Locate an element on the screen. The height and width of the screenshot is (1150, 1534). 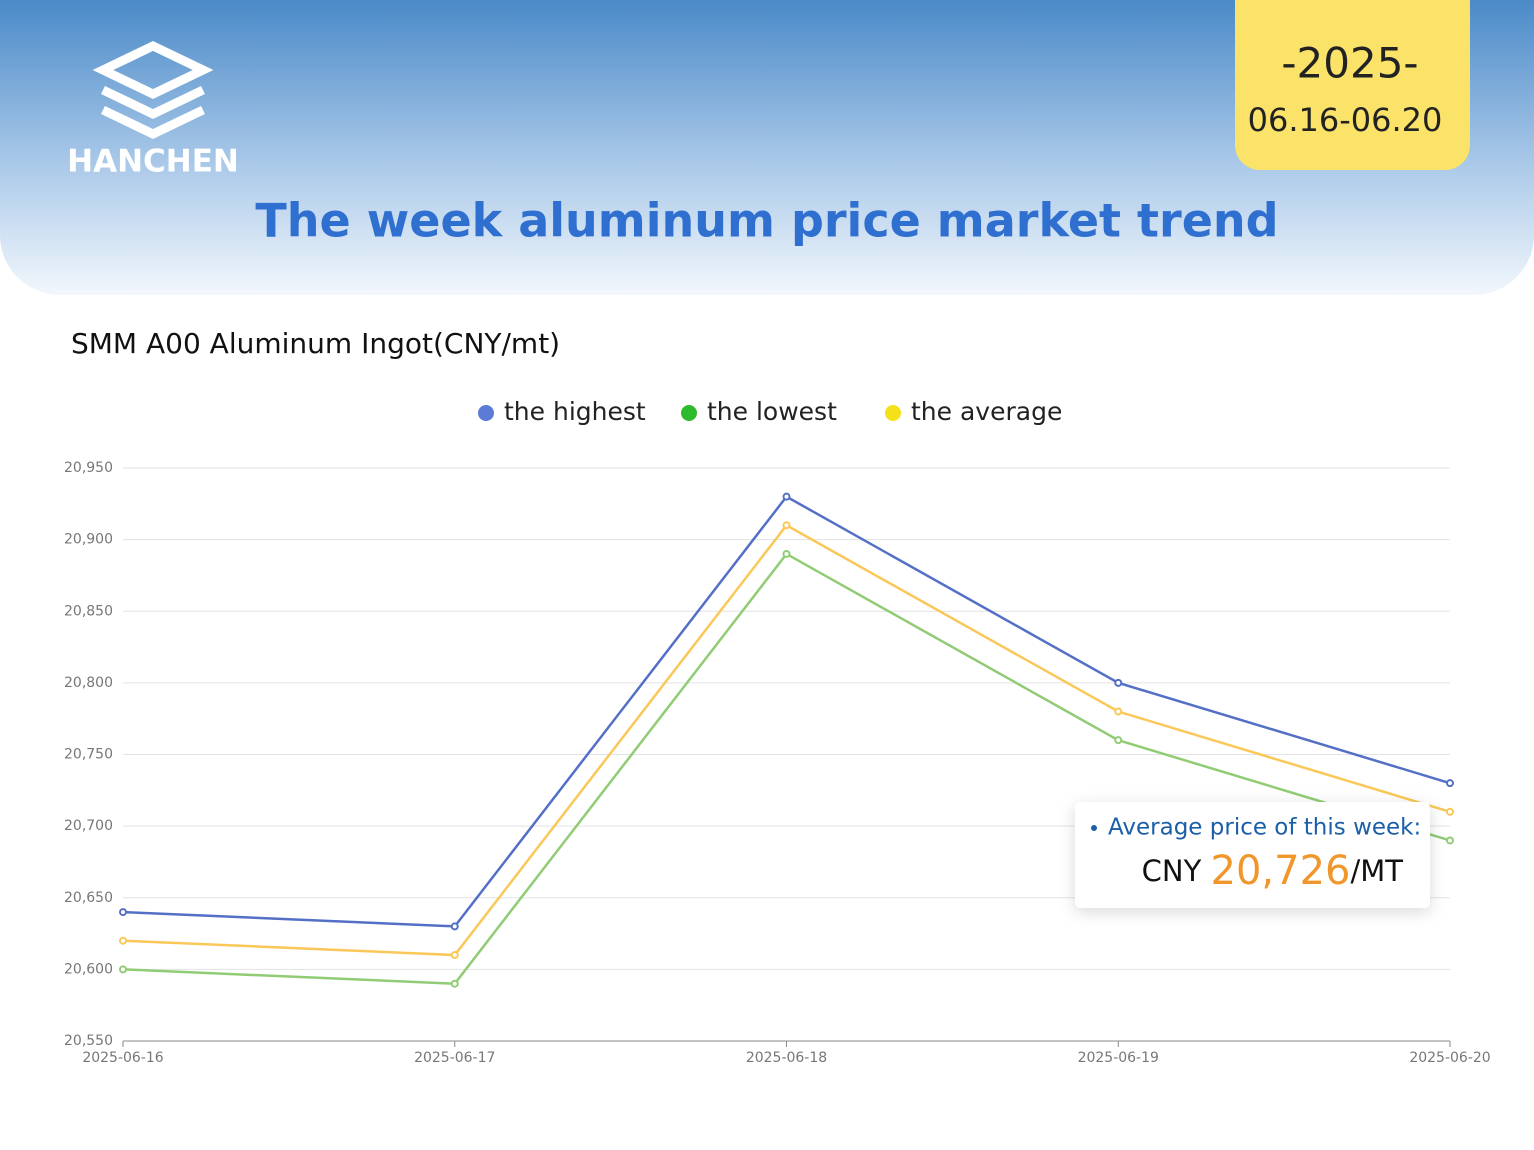
bullet is located at coordinates (1094, 828).